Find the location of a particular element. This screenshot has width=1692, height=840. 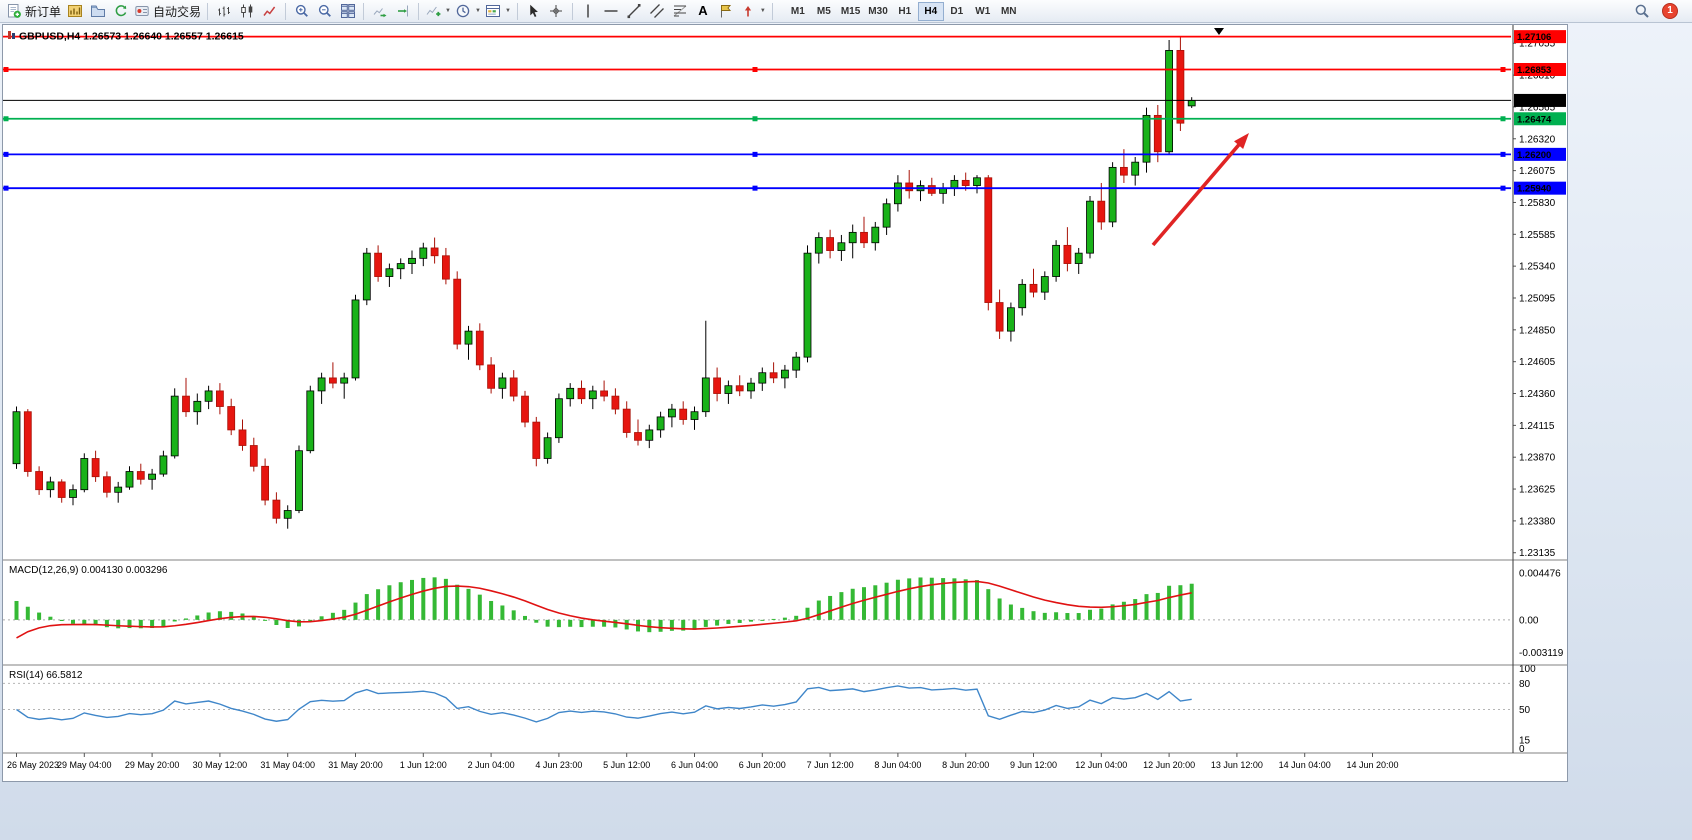

timeframe-button-d1: D1 is located at coordinates (957, 11).